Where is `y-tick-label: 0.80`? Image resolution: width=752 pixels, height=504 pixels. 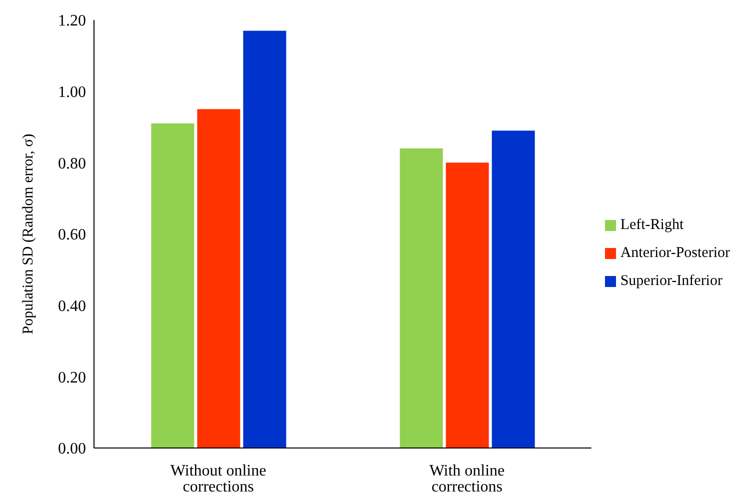 y-tick-label: 0.80 is located at coordinates (72, 163).